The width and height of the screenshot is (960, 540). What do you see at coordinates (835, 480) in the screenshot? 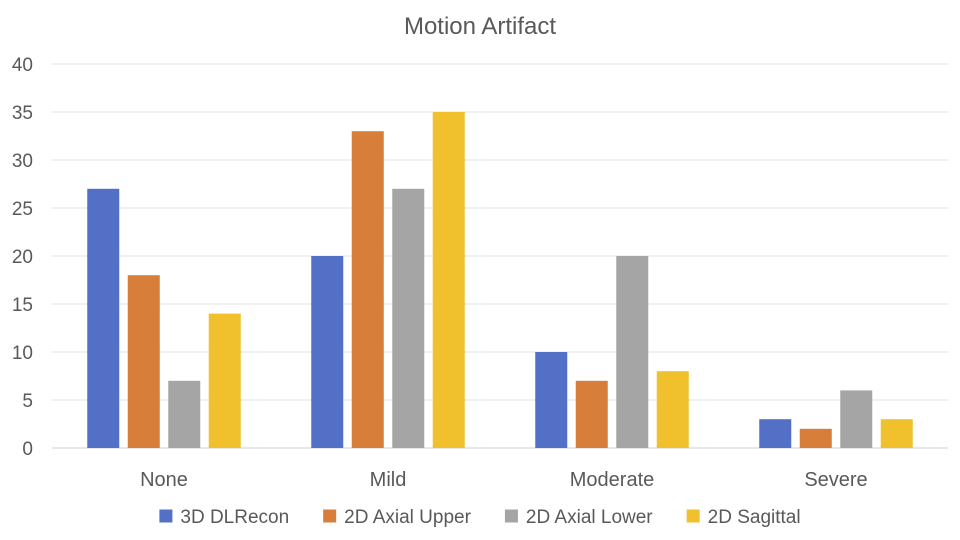
I see `x-category-label: Severe` at bounding box center [835, 480].